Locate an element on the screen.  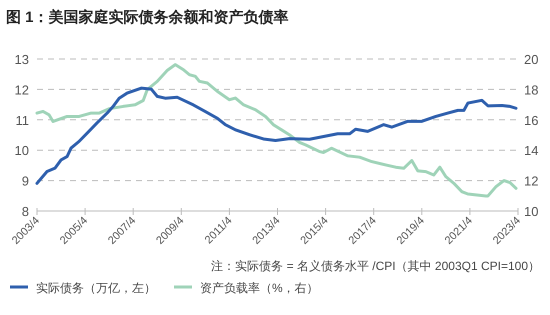
y-tick-label: 13 is located at coordinates (21, 59).